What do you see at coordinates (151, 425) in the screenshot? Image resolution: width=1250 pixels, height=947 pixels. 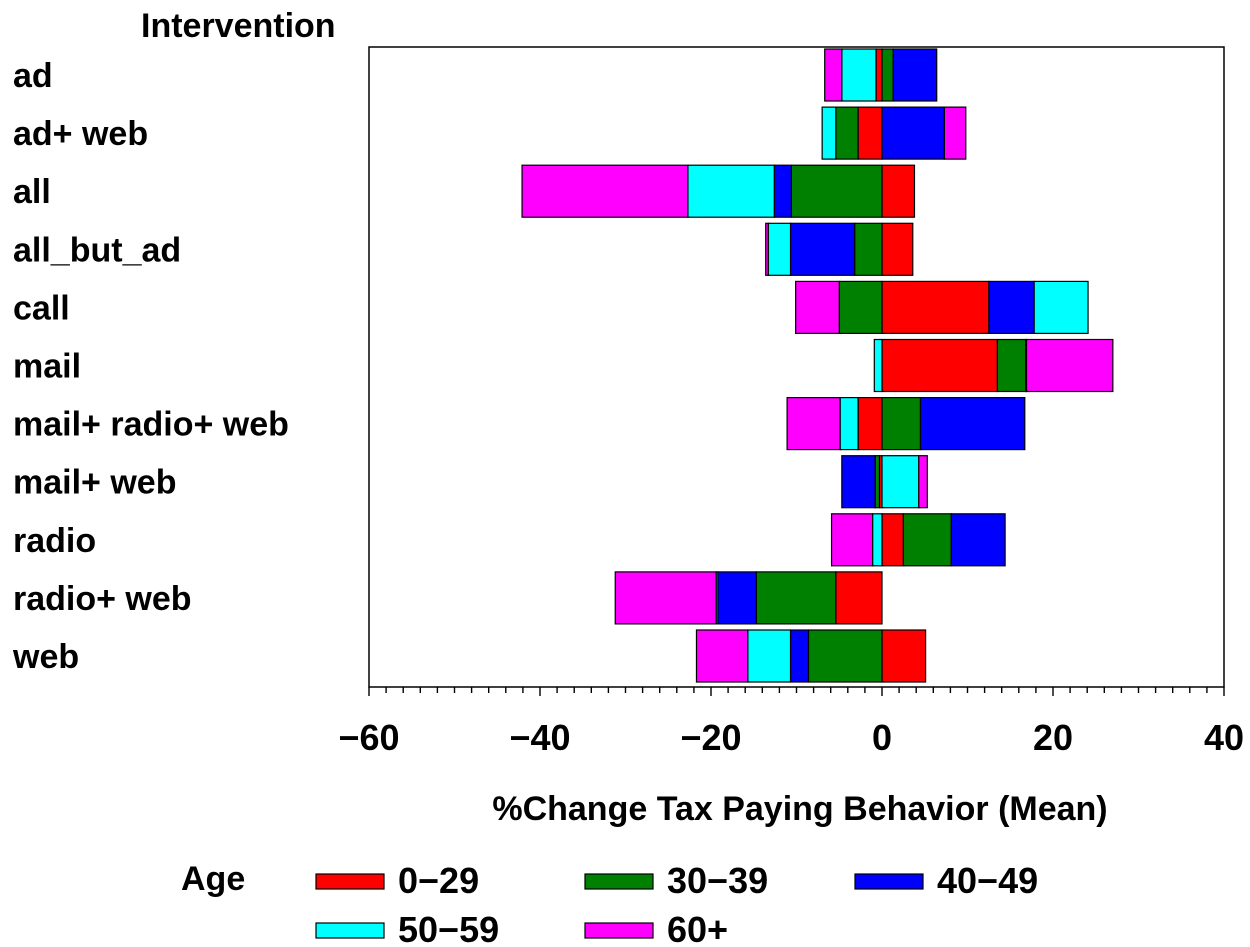 I see `category-label: mail+ radio+ web` at bounding box center [151, 425].